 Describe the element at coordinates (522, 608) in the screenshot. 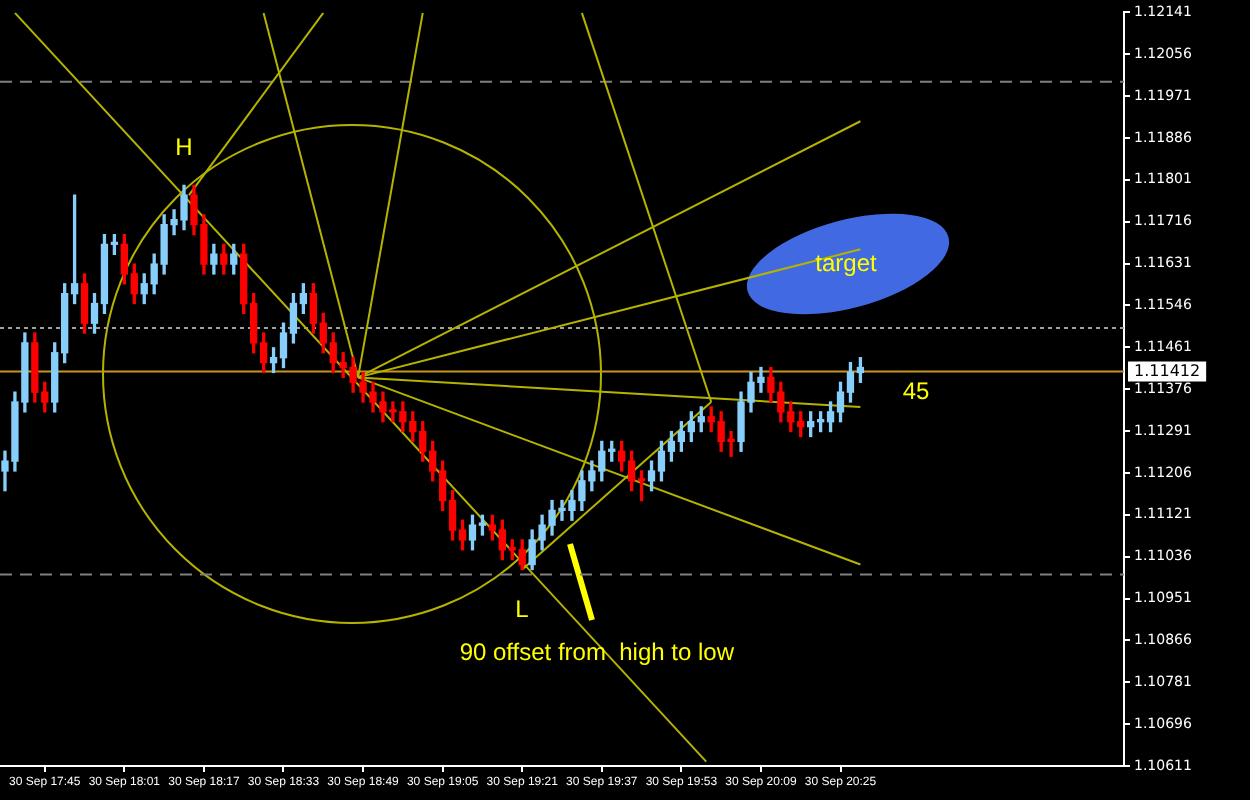

I see `annotation: L` at that location.